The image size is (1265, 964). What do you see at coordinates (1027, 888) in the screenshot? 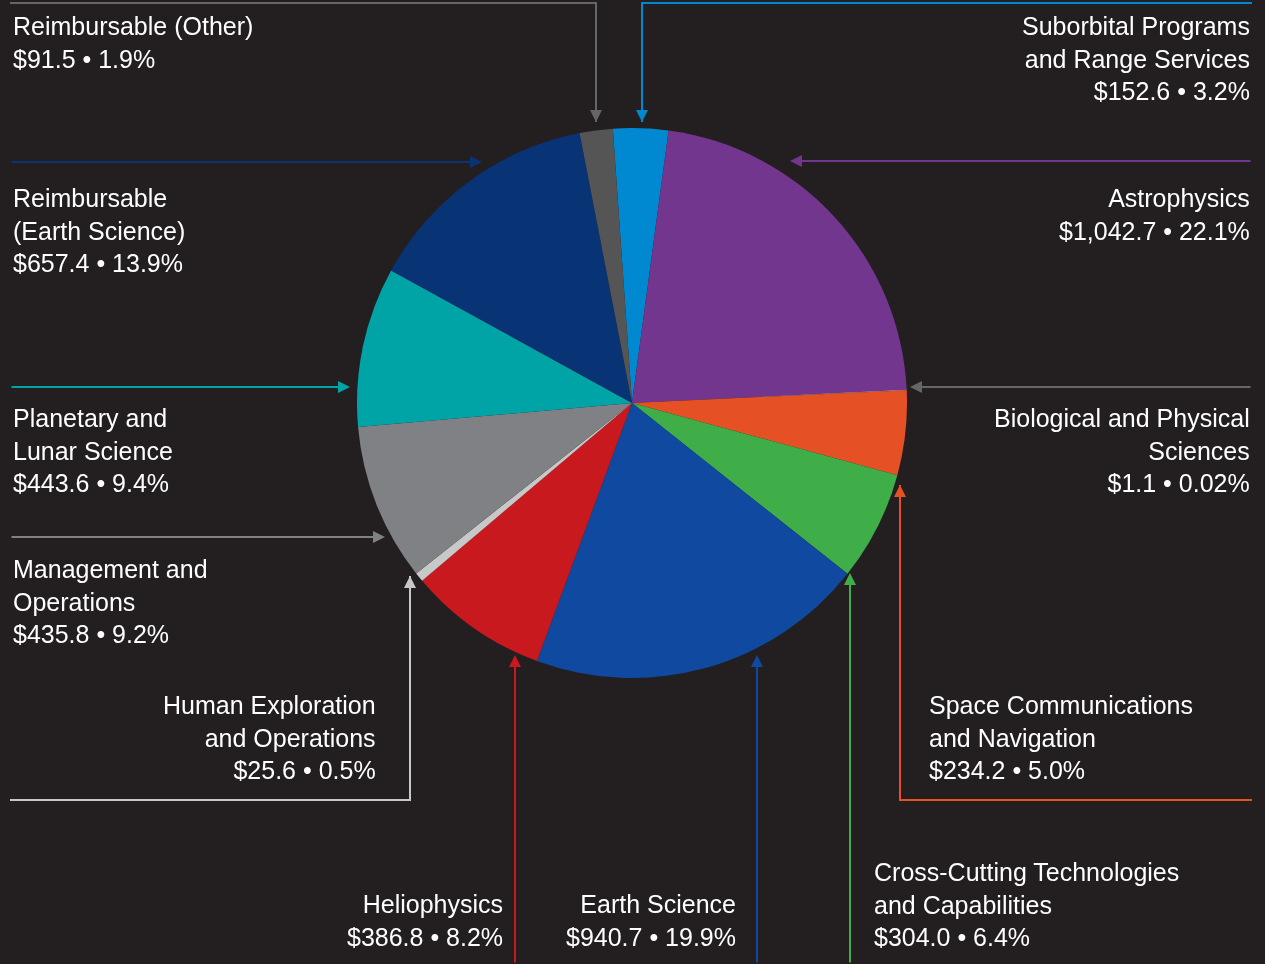
I see `slice-label: Cross-Cutting Technologies and Capabilities` at bounding box center [1027, 888].